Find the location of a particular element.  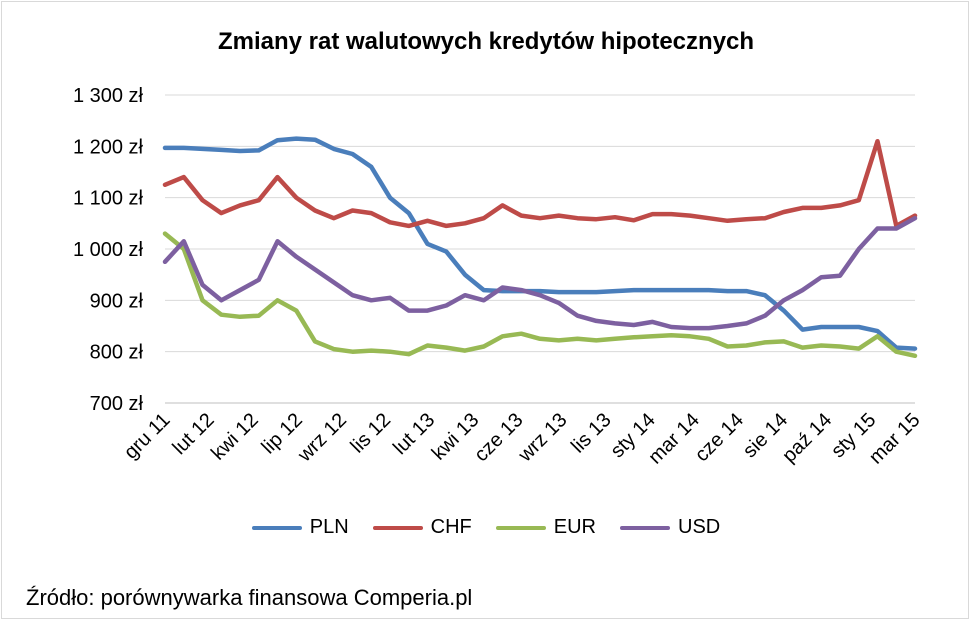

y-tick-label: 1 200 zł is located at coordinates (108, 147).